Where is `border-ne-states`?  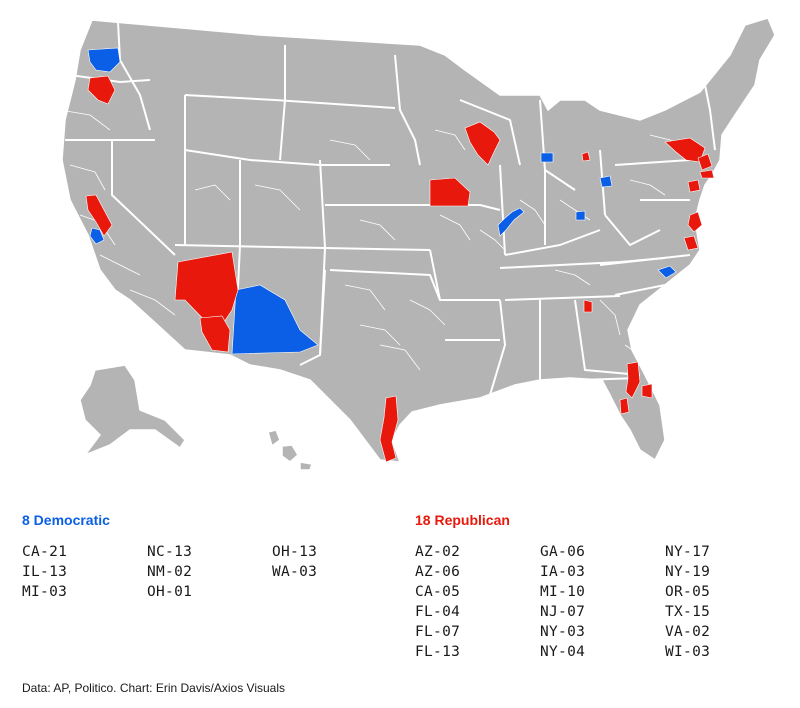 border-ne-states is located at coordinates (707, 105).